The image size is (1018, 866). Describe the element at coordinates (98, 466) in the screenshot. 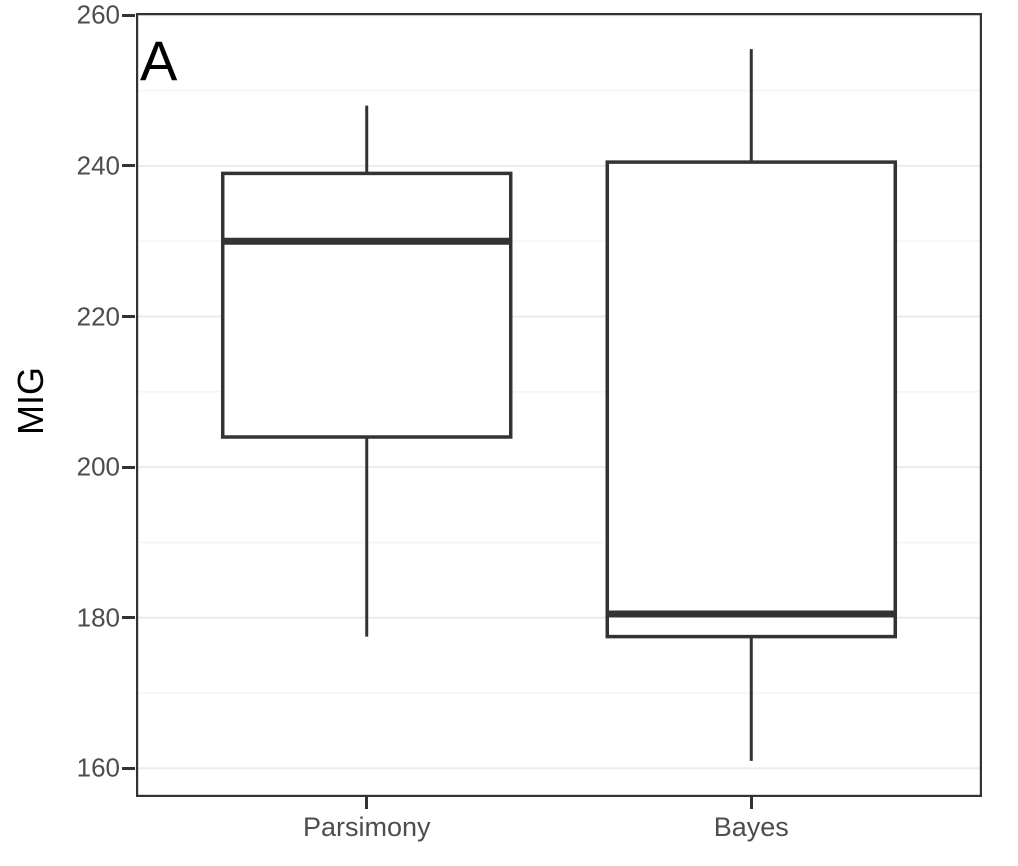

I see `y-tick-label-200: 200` at that location.